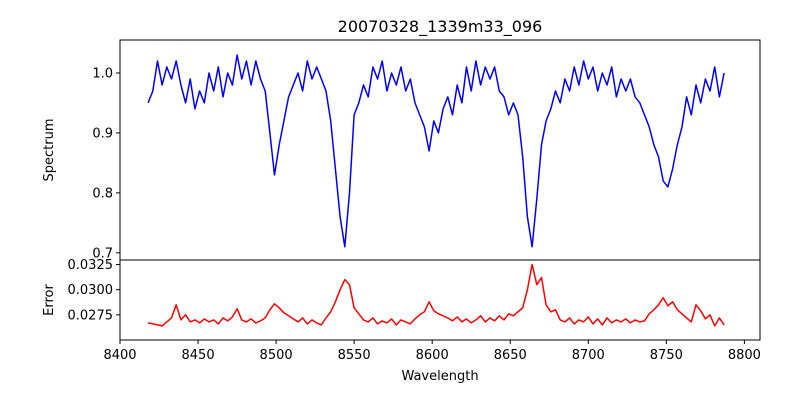 The width and height of the screenshot is (800, 400). Describe the element at coordinates (436, 295) in the screenshot. I see `error-series-line` at that location.